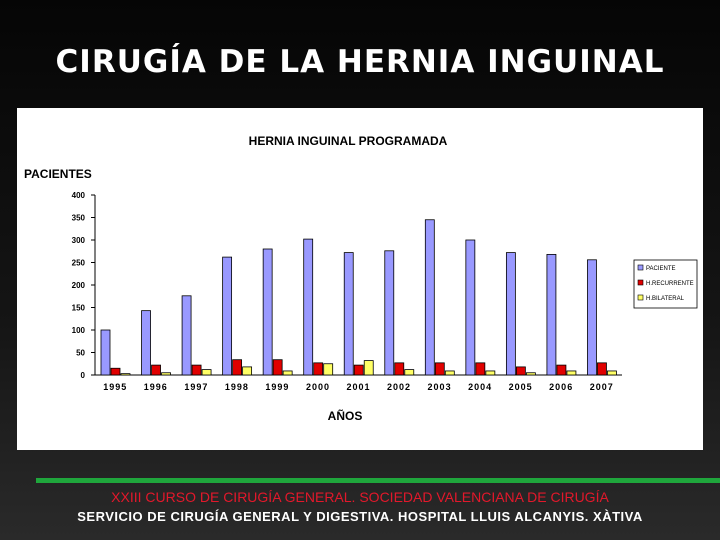 This screenshot has width=720, height=540. What do you see at coordinates (470, 307) in the screenshot?
I see `bar-paciente-2004` at bounding box center [470, 307].